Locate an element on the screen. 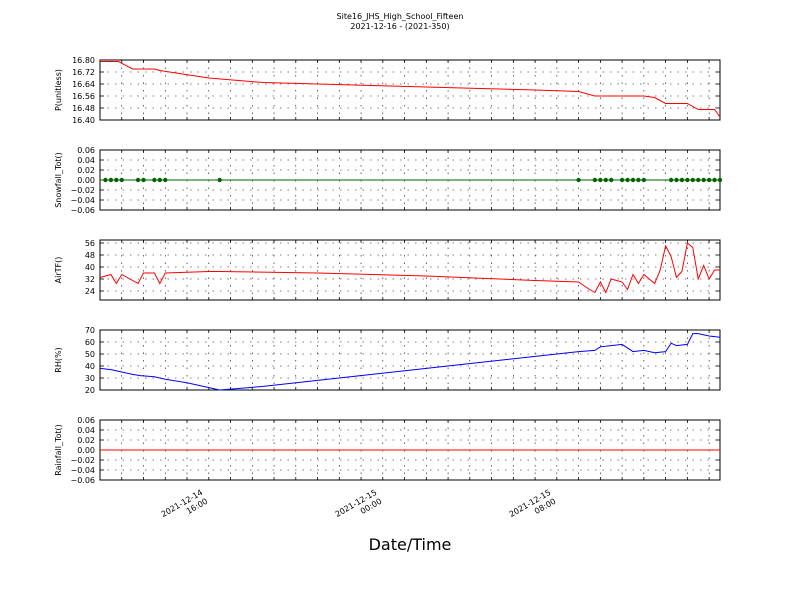 The image size is (800, 600). x-tick-label: 2021-12-1508:00 is located at coordinates (533, 508).